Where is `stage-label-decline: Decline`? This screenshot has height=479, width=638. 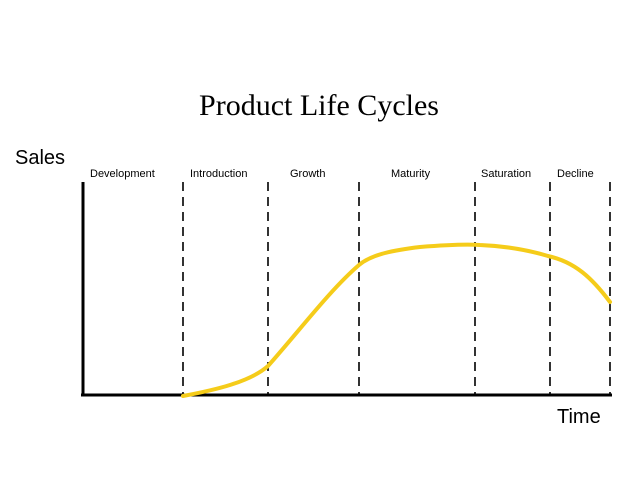
stage-label-decline: Decline is located at coordinates (575, 174).